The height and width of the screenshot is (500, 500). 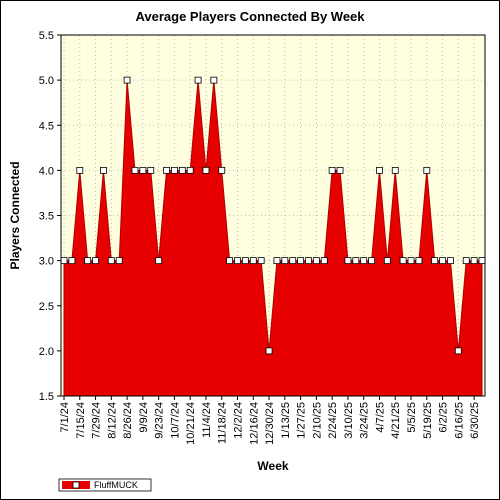 I want to click on x-tick-label: 8/12/24, so click(x=112, y=420).